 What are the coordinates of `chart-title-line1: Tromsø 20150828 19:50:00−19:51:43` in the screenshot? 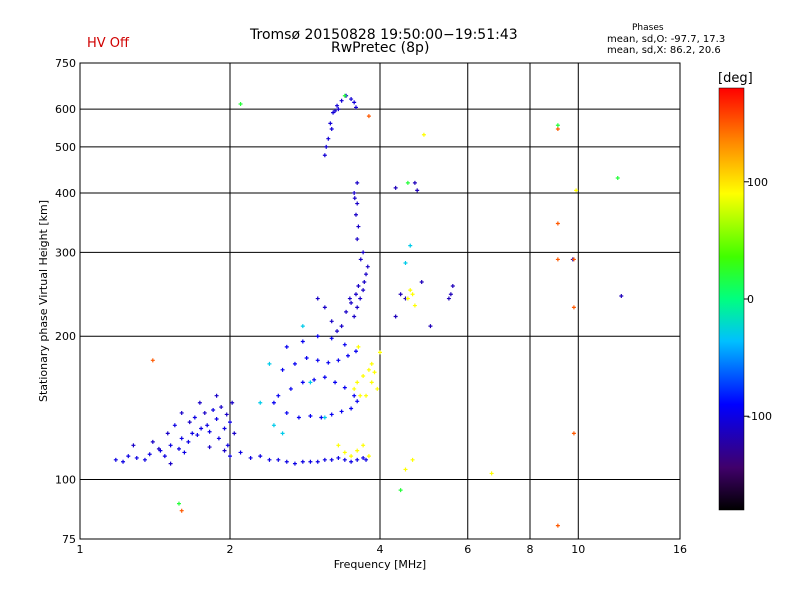 It's located at (384, 35).